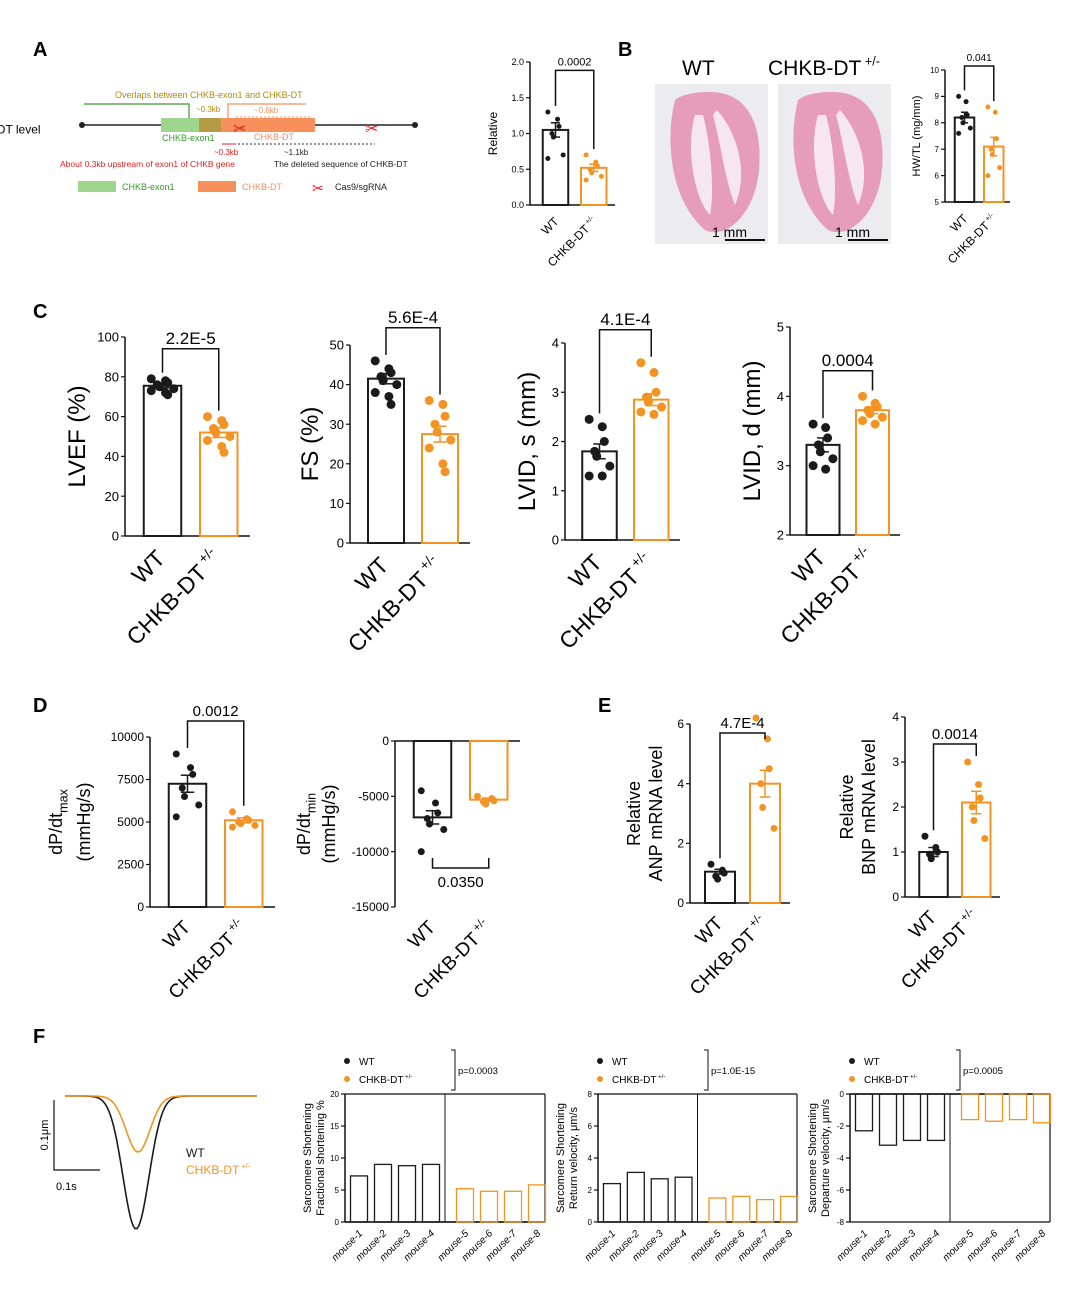 Image resolution: width=1080 pixels, height=1310 pixels. I want to click on y-axis-label: LVID, s (mm), so click(527, 442).